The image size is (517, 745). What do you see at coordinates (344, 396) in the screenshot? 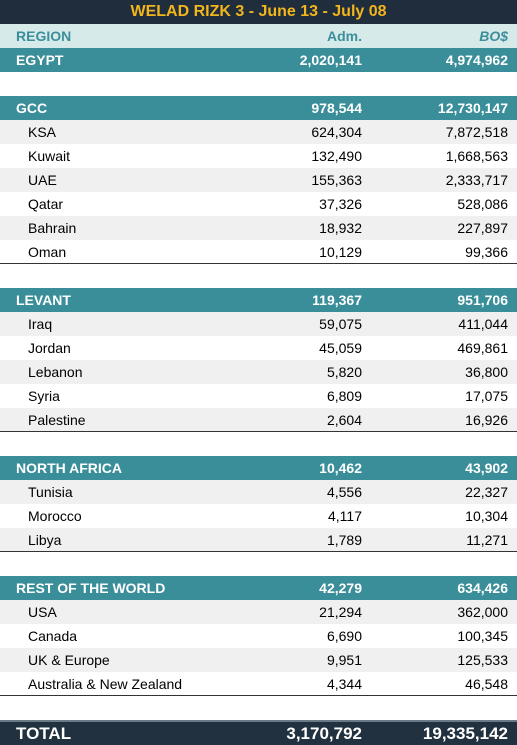
I see `admissions: 6,809` at bounding box center [344, 396].